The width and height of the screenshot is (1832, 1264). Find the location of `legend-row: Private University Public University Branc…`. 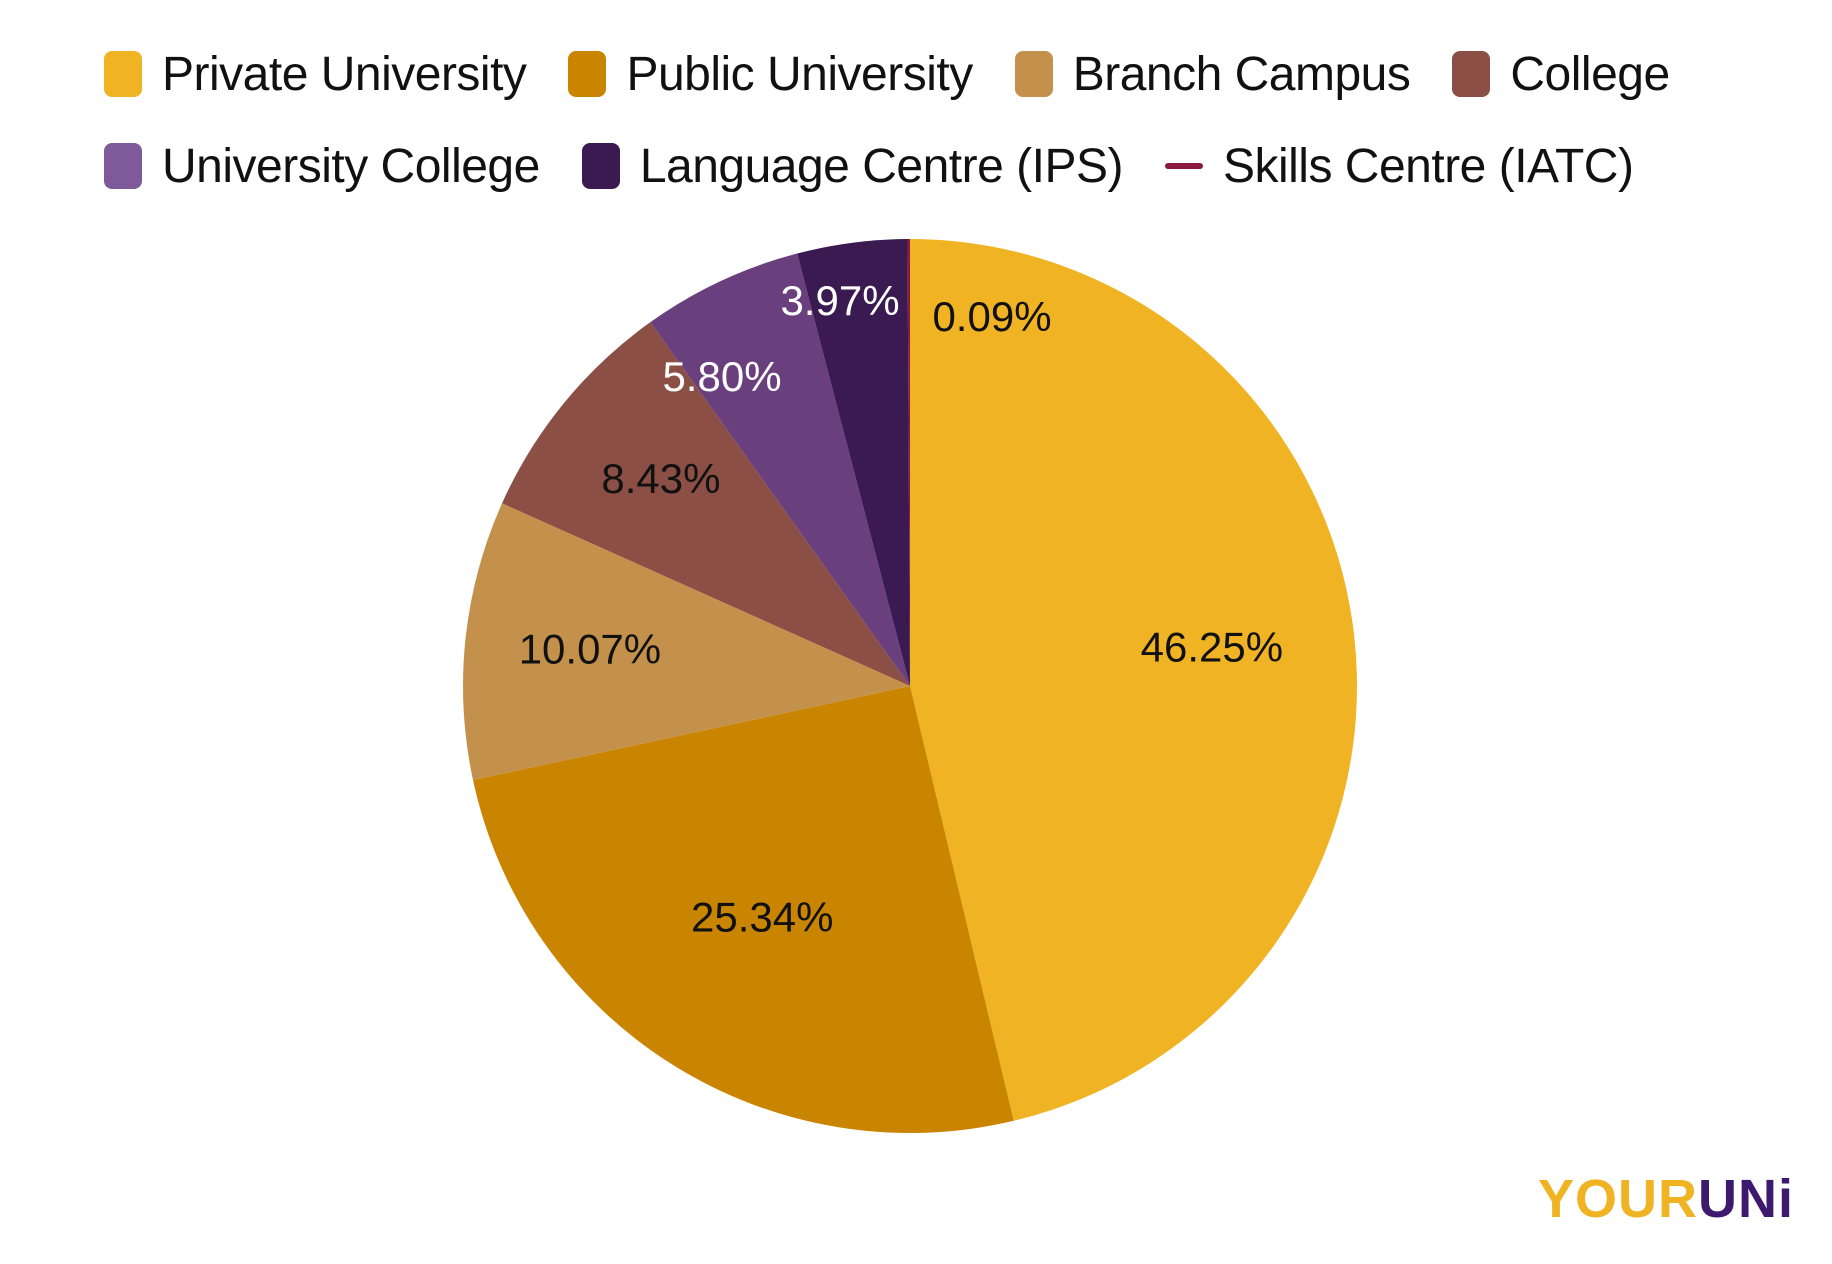

legend-row: Private University Public University Branc… is located at coordinates (964, 74).